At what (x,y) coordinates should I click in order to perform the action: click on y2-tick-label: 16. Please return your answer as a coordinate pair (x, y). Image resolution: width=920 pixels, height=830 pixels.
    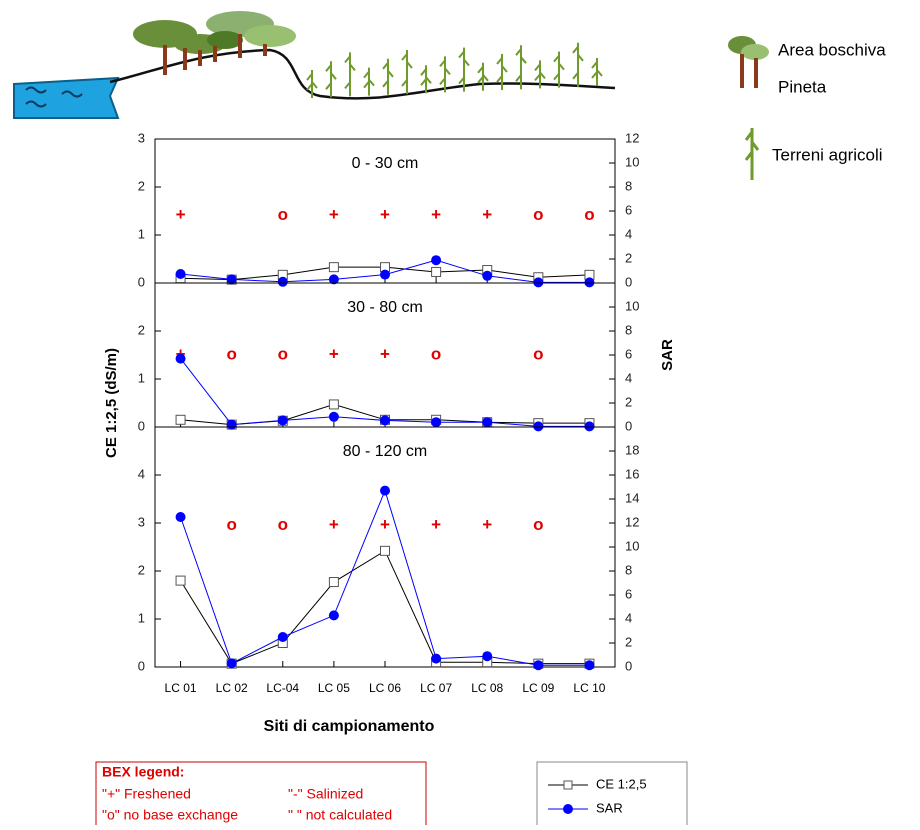
    Looking at the image, I should click on (632, 473).